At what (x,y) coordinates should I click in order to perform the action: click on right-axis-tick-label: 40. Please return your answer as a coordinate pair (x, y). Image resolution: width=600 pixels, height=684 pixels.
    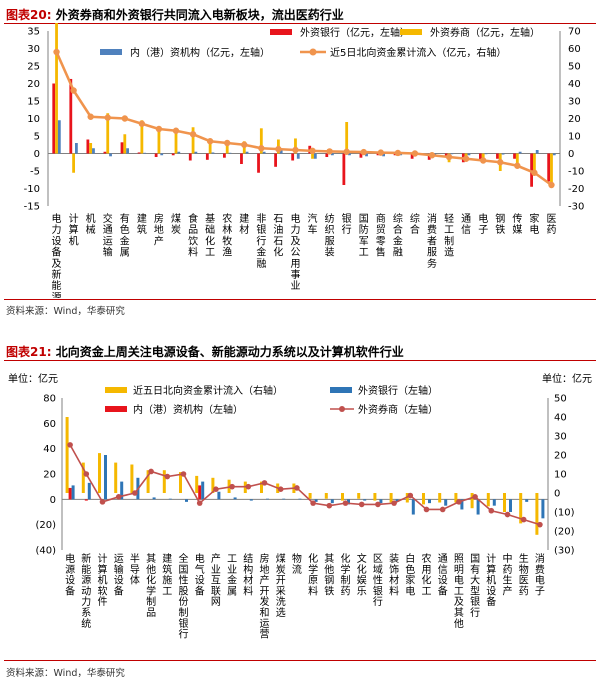
    Looking at the image, I should click on (574, 84).